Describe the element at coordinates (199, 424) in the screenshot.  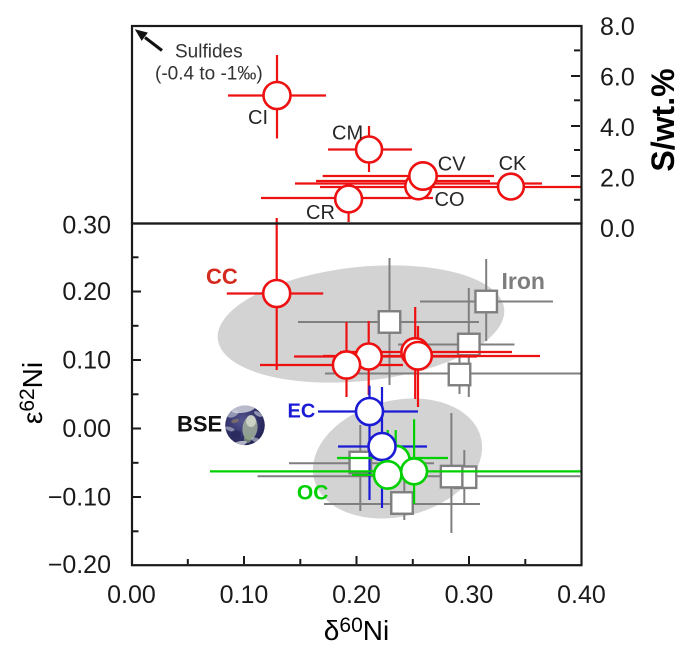
I see `svg-text: BSE` at that location.